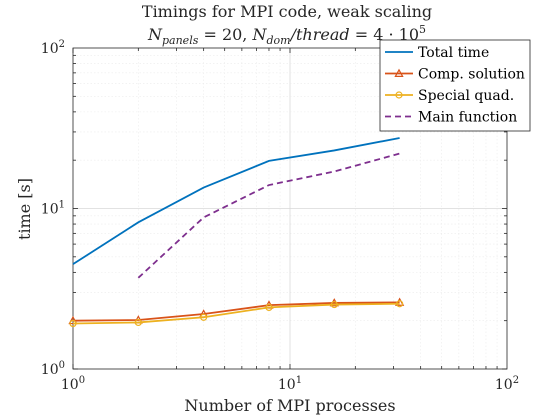  I want to click on y-tick-label-exponent: 2, so click(62, 44).